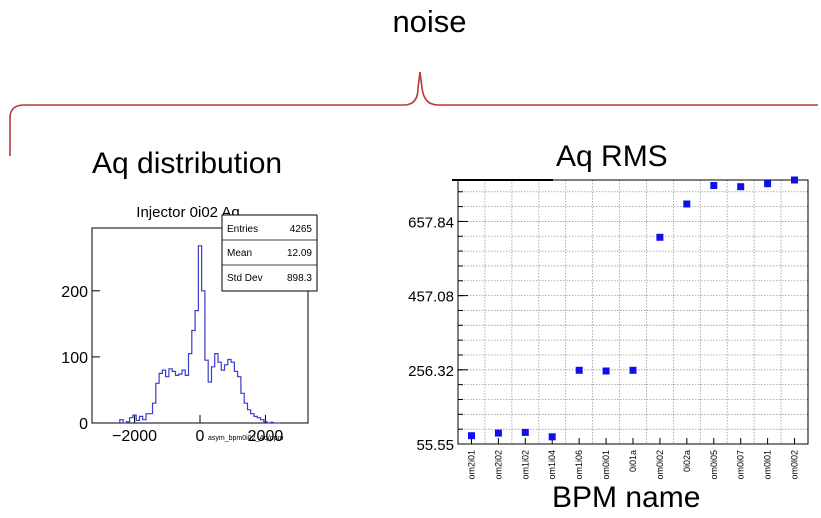 This screenshot has height=518, width=821. Describe the element at coordinates (429, 21) in the screenshot. I see `noise-title: noise` at that location.